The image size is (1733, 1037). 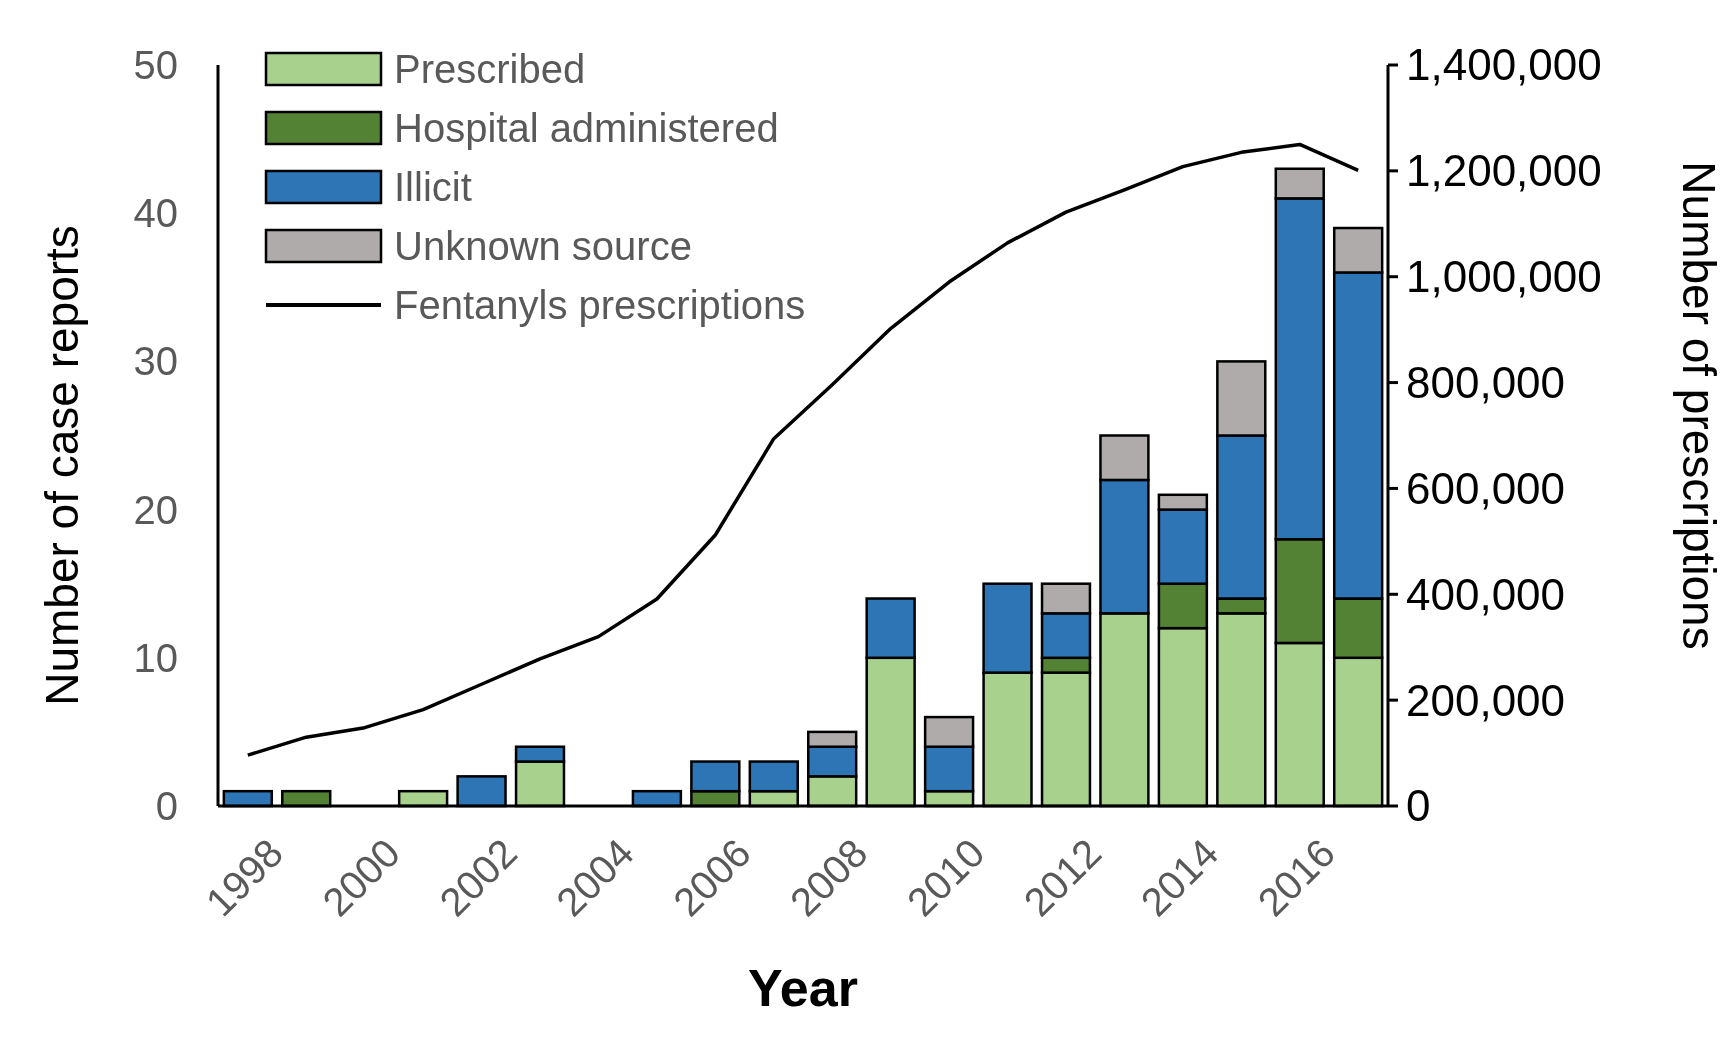 What do you see at coordinates (62, 465) in the screenshot?
I see `y-axis-title: Number of case reports` at bounding box center [62, 465].